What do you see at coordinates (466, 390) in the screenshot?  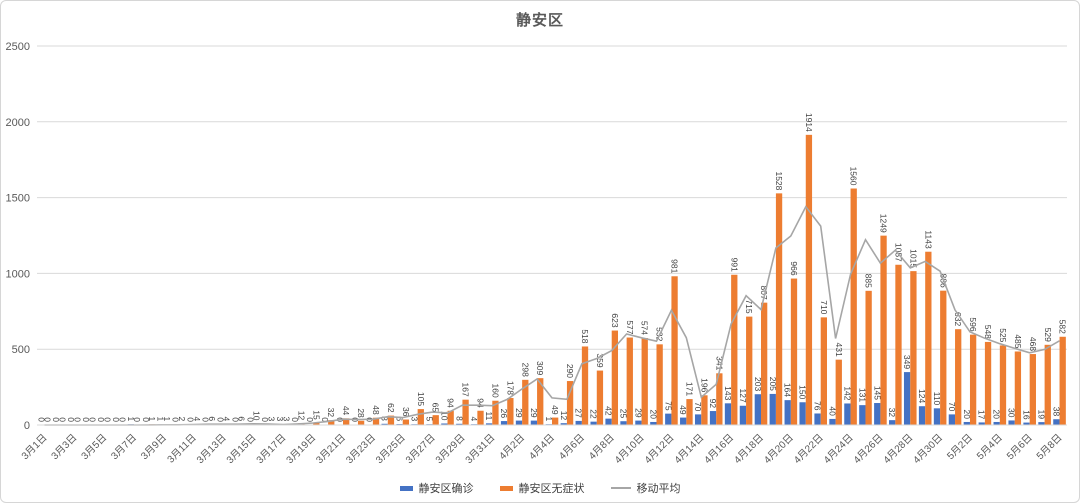 I see `data-label: 167` at bounding box center [466, 390].